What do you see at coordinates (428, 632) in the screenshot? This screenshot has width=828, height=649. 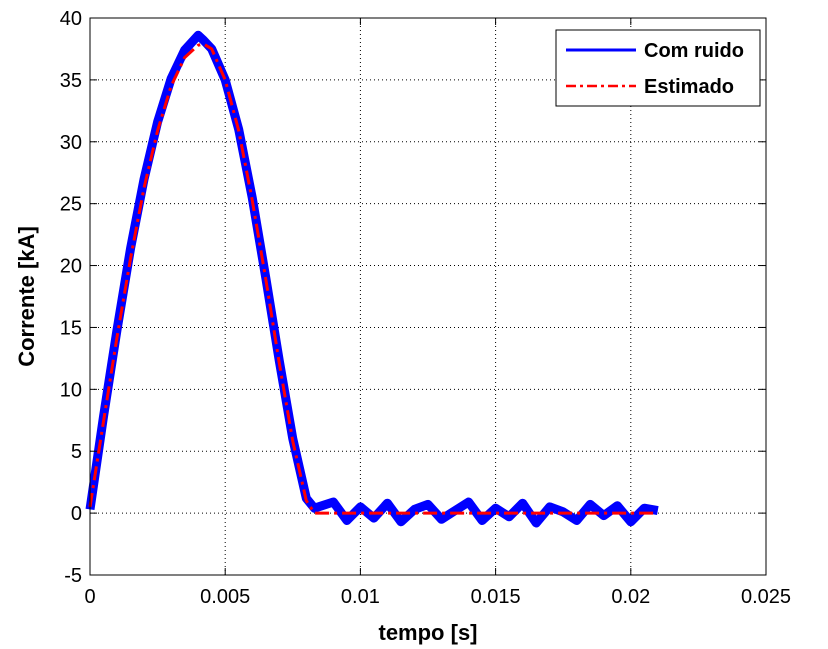 I see `x-axis-label: tempo [s]` at bounding box center [428, 632].